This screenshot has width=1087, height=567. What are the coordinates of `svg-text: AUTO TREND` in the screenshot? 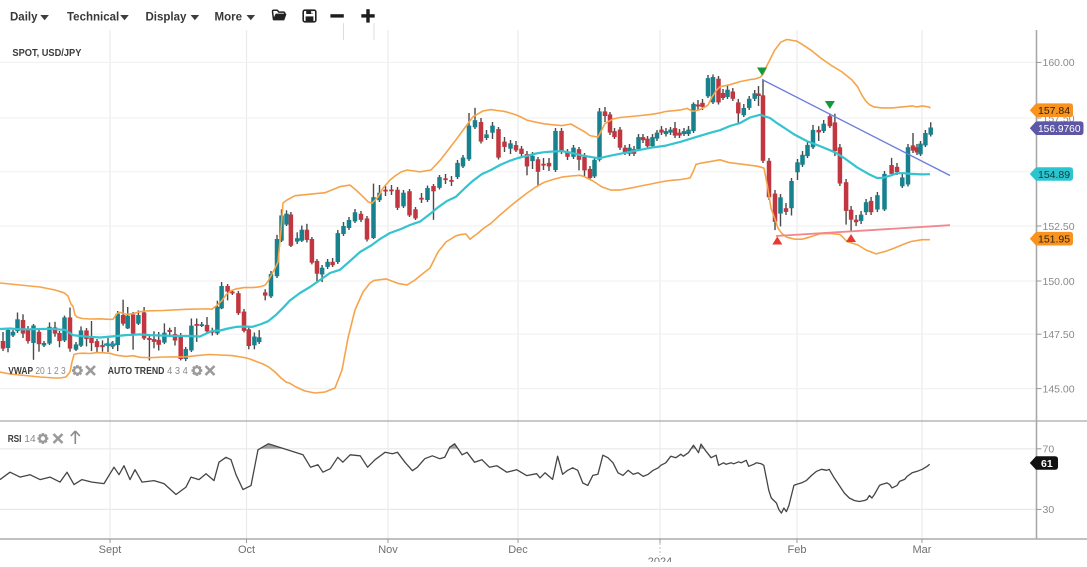 It's located at (136, 371).